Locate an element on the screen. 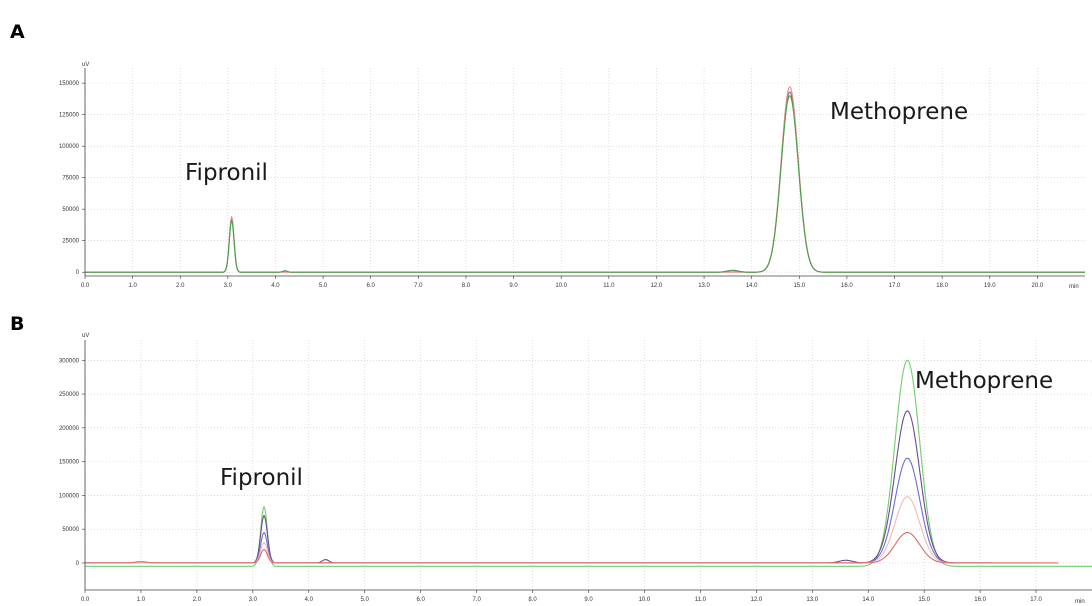 This screenshot has width=1092, height=606. x-tick-label: 20.0 is located at coordinates (1038, 286).